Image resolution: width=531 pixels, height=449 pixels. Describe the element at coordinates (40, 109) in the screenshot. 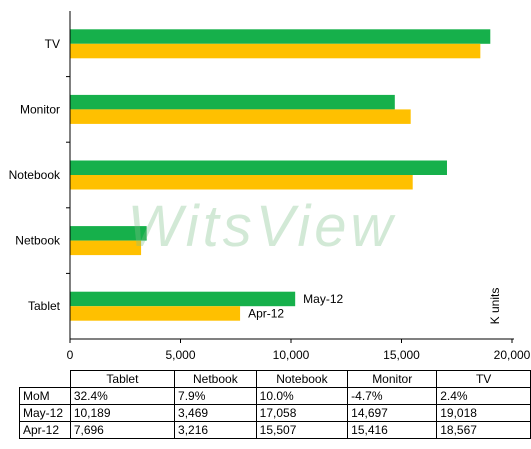

I see `category-label-monitor: Monitor` at that location.